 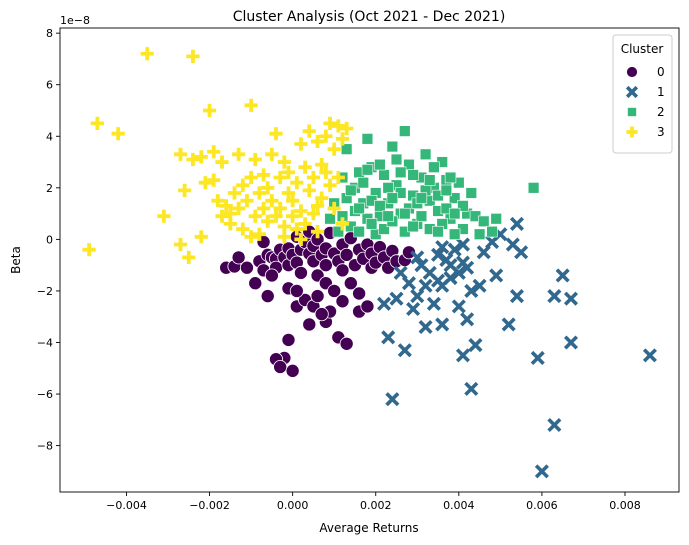 What do you see at coordinates (45, 394) in the screenshot?
I see `y-tick-label: −6` at bounding box center [45, 394].